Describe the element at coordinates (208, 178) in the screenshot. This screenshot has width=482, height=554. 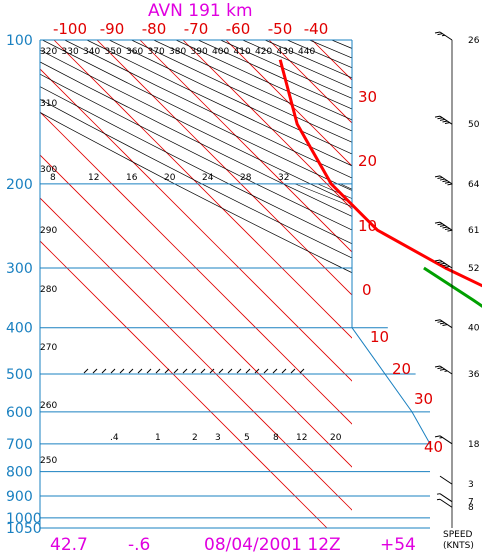
I see `mixing-ratio-label-upper: 24` at that location.